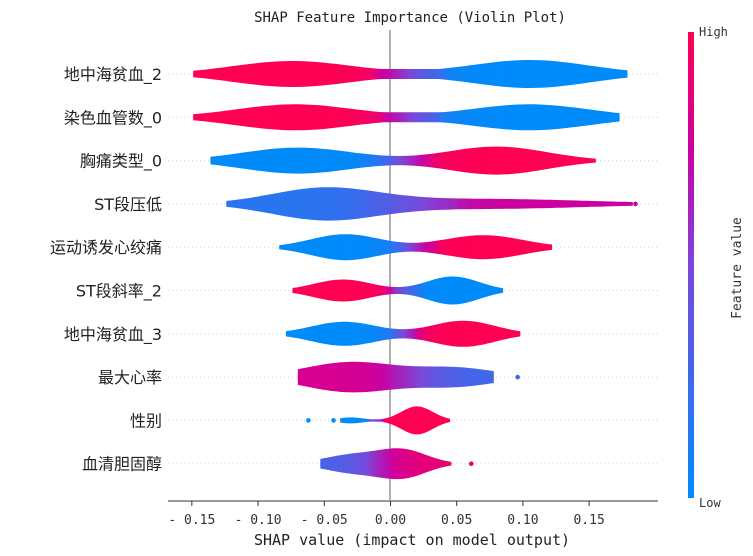  I want to click on feature-label: 地中海贫血_2, so click(113, 75).